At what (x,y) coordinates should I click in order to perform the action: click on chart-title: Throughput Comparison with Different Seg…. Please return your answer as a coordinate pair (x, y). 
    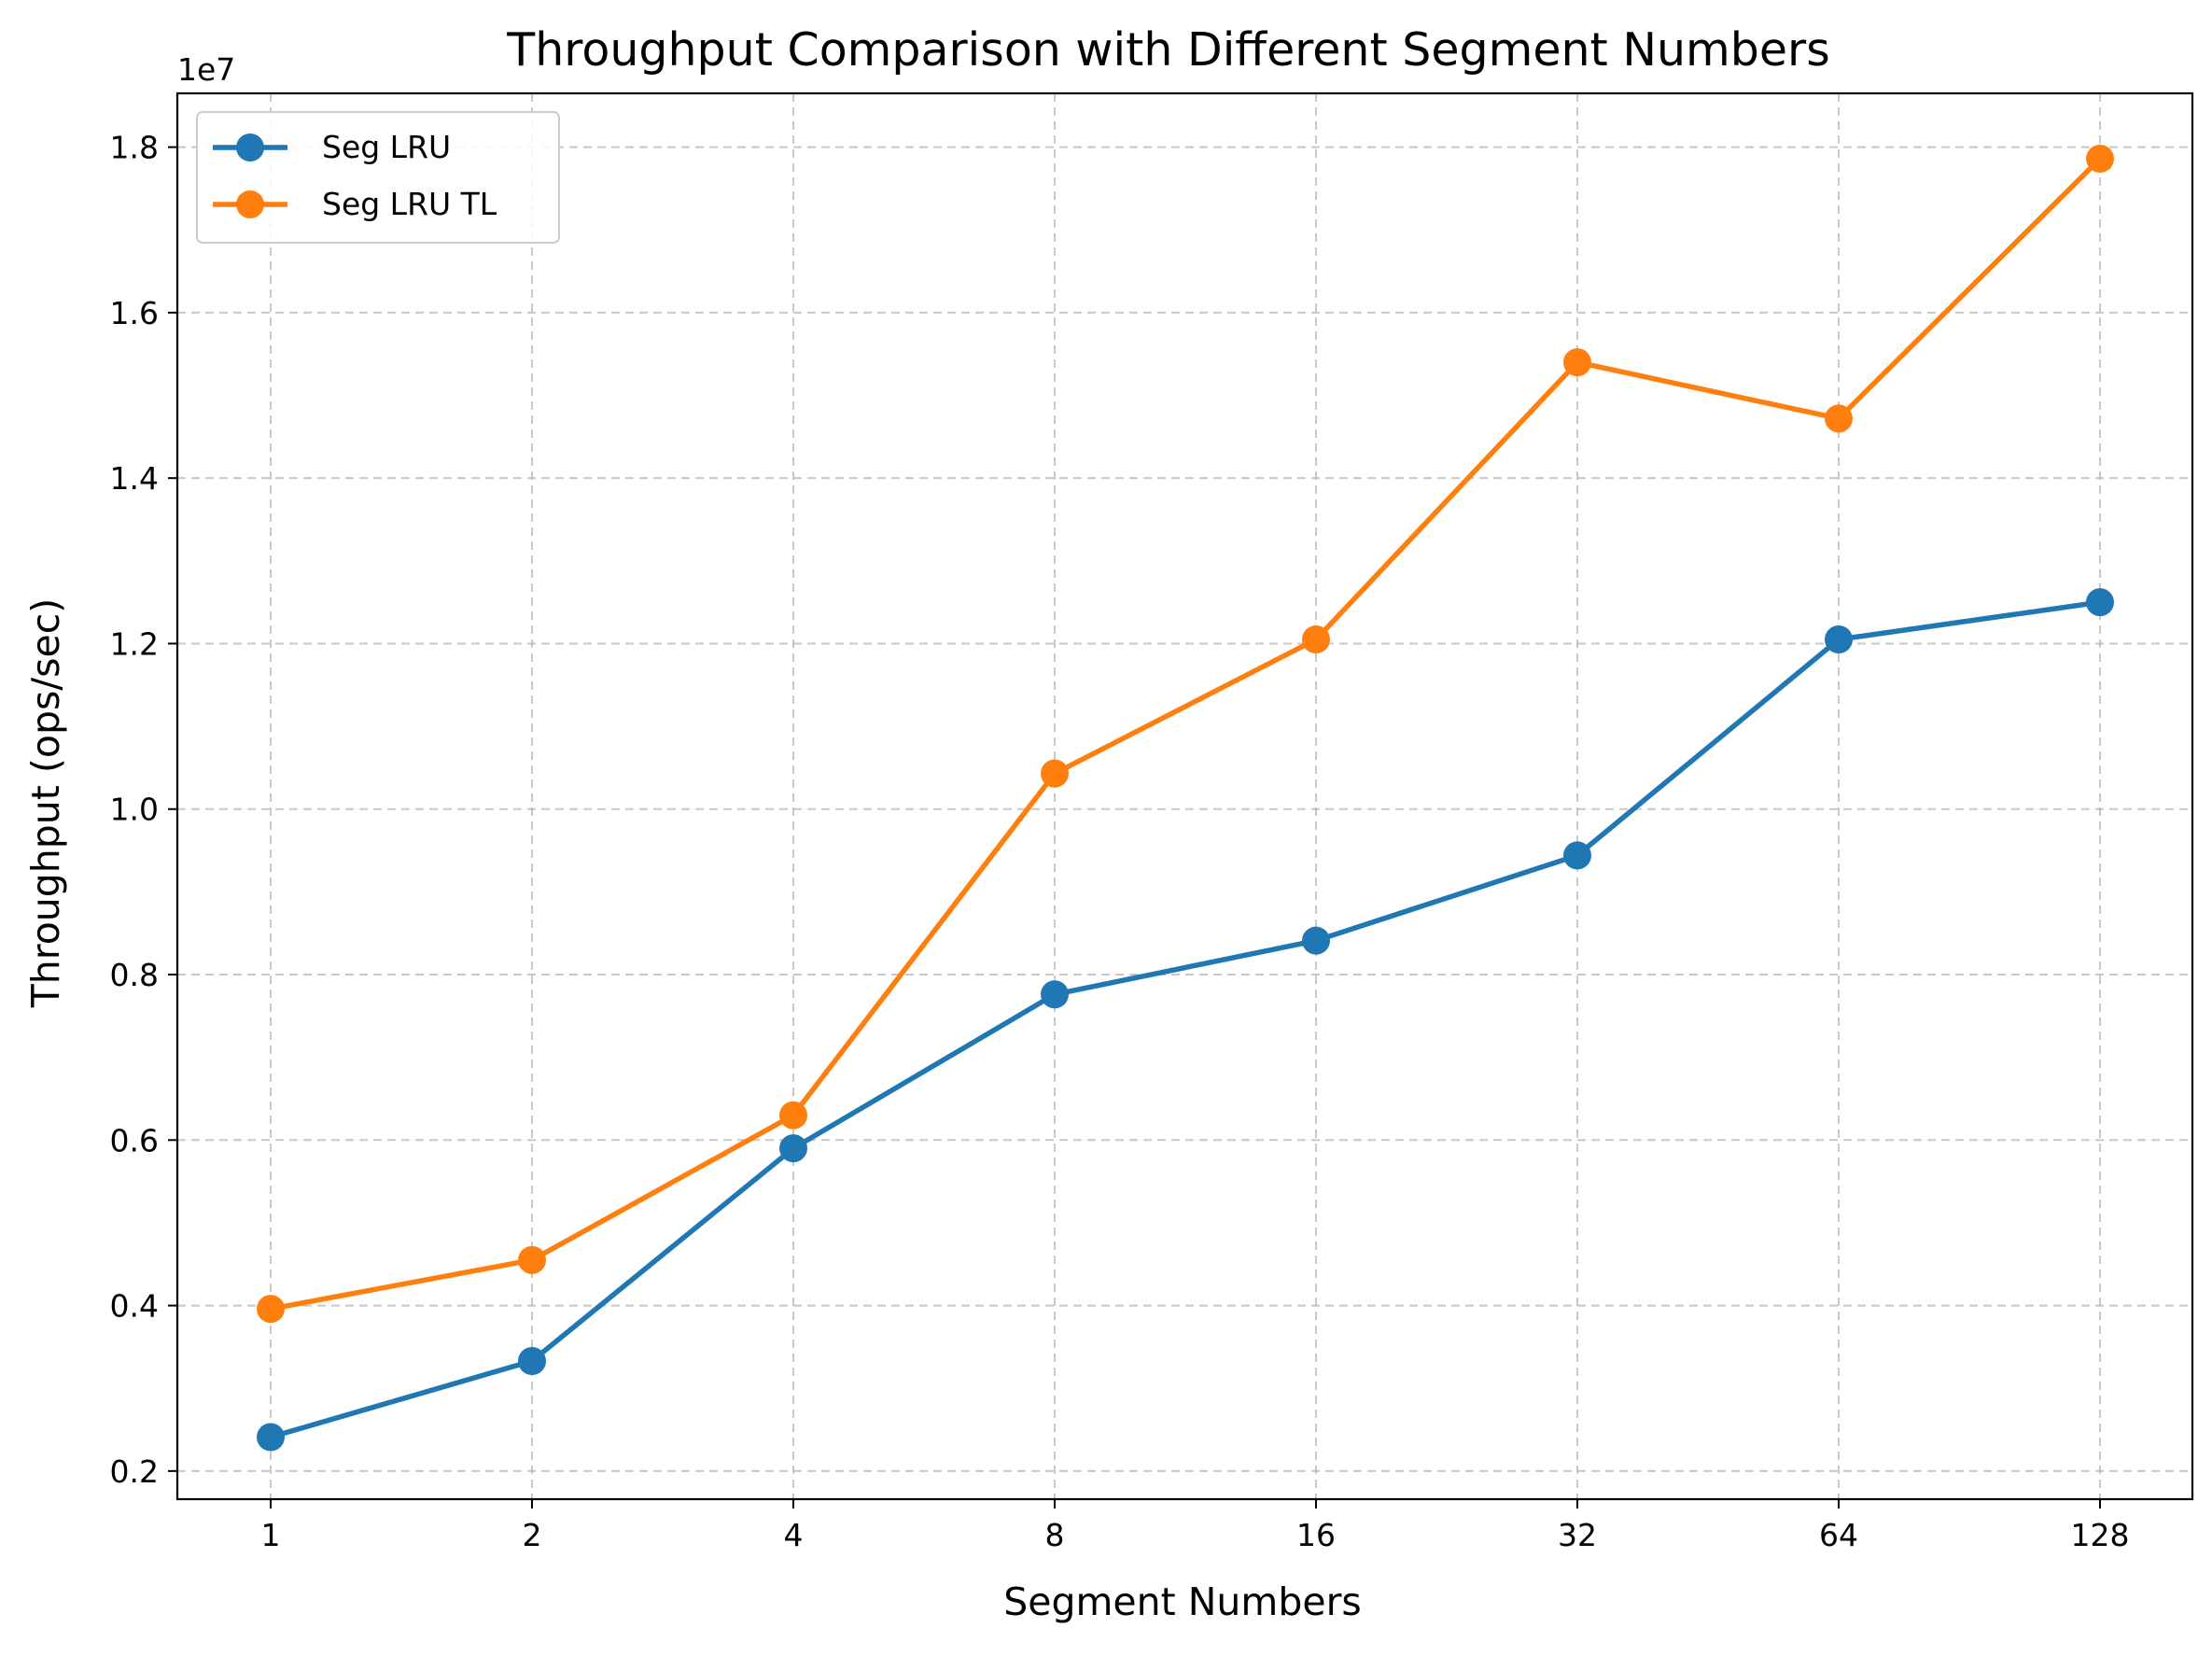
    Looking at the image, I should click on (1167, 50).